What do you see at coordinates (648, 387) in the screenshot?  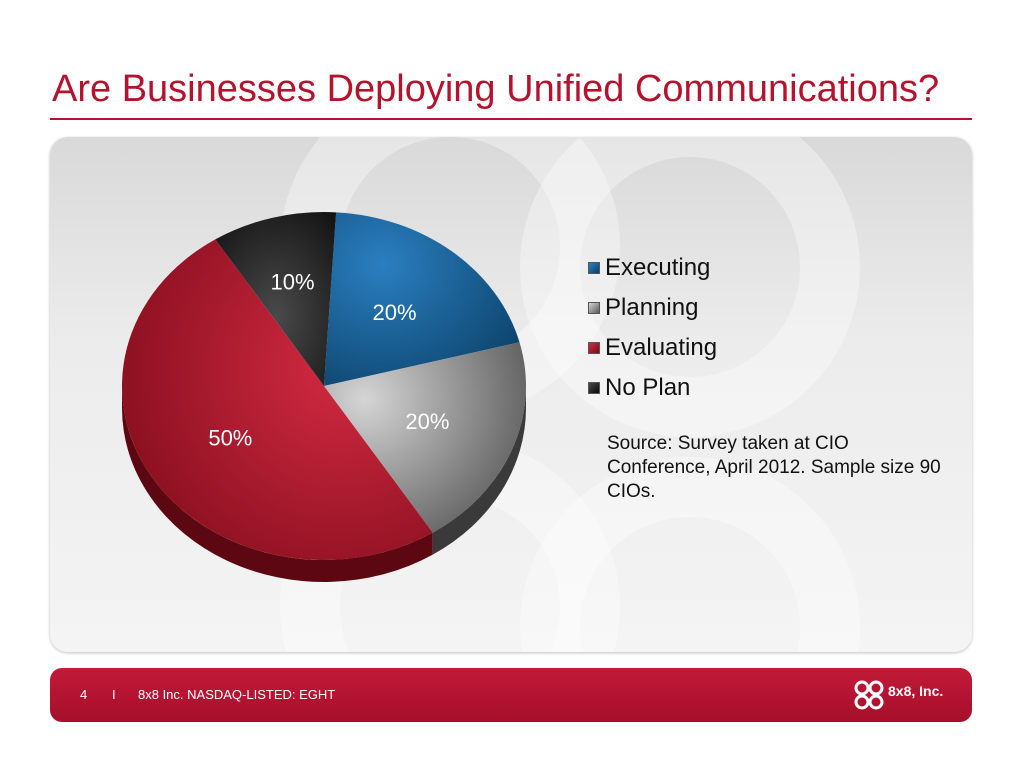 I see `legend-label: No Plan` at bounding box center [648, 387].